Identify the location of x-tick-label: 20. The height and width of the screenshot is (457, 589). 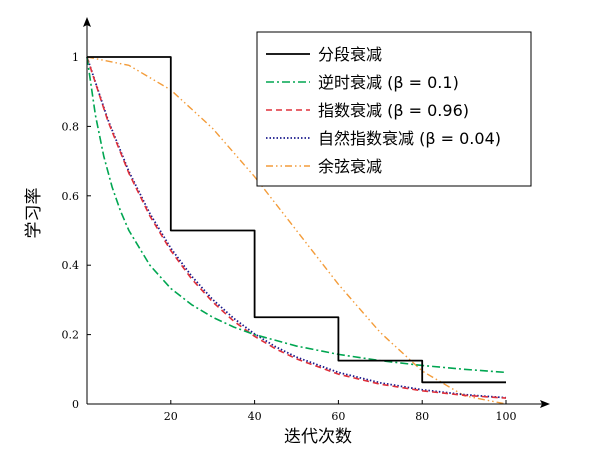
(171, 416).